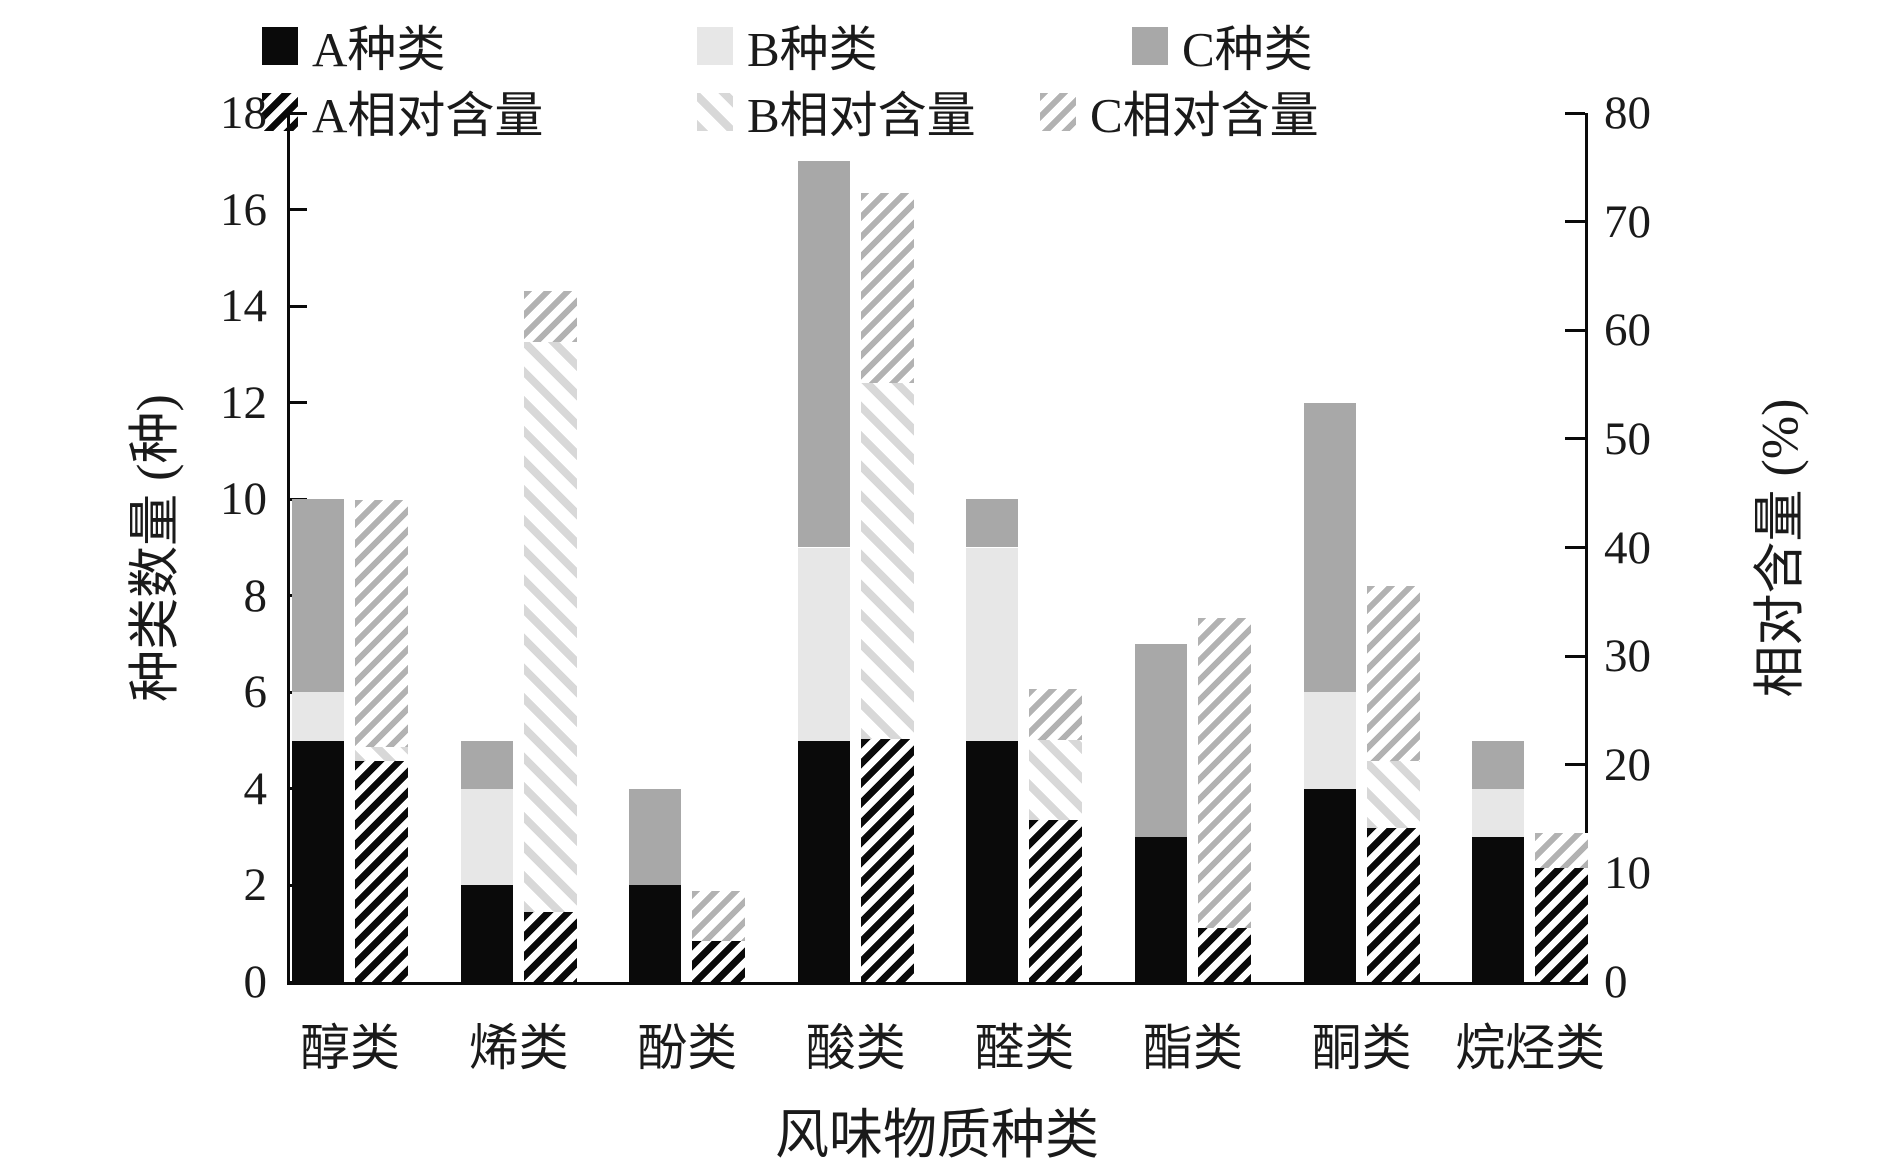 This screenshot has height=1169, width=1890. I want to click on legend-item-b-count: B种类, so click(787, 45).